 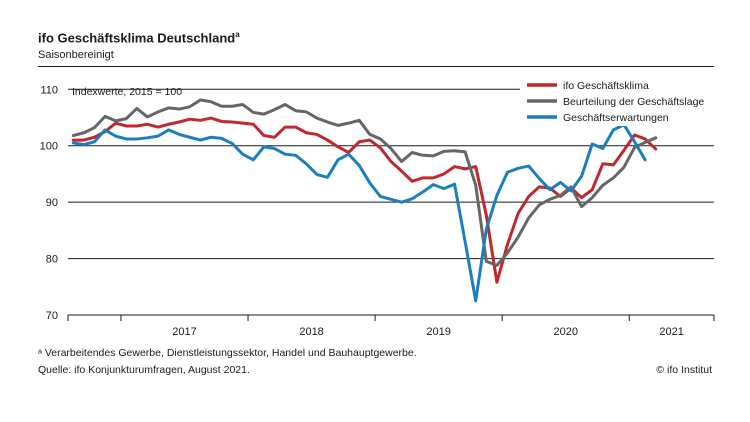 I want to click on header-divider, so click(x=376, y=66).